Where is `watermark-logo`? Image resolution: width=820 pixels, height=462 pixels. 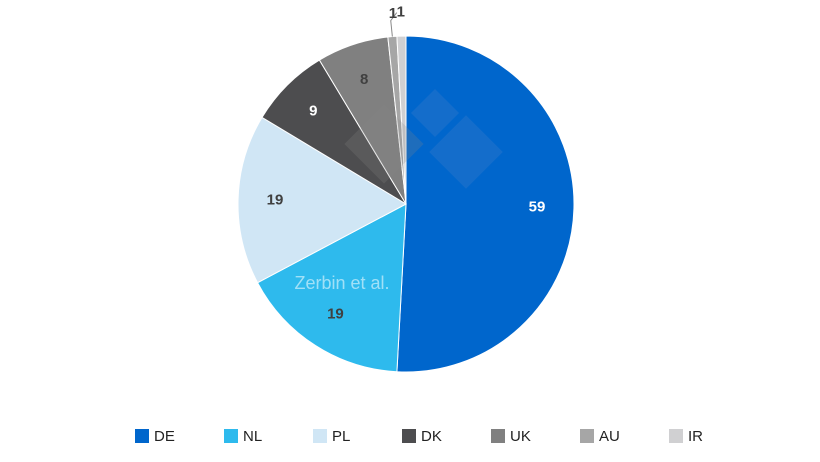 watermark-logo is located at coordinates (423, 138).